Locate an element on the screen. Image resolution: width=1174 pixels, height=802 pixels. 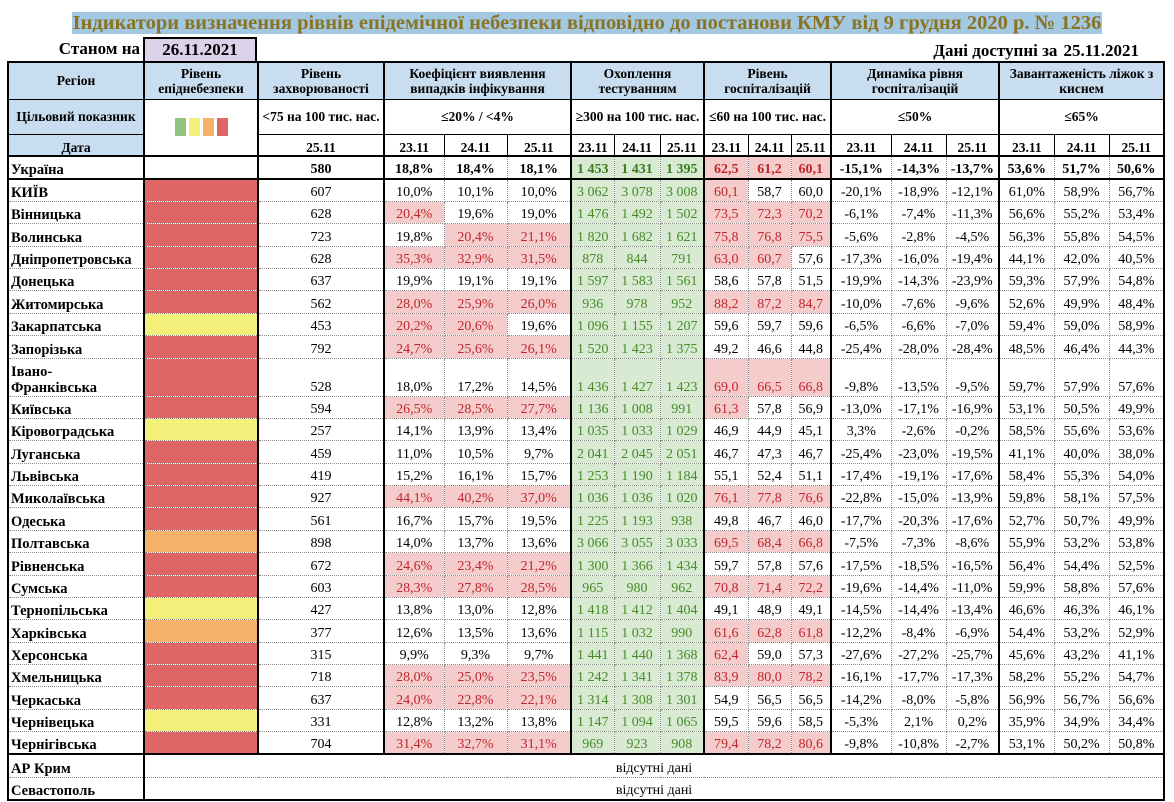
oxygen-bed-occupancy-value: 48,5% is located at coordinates (1026, 347).